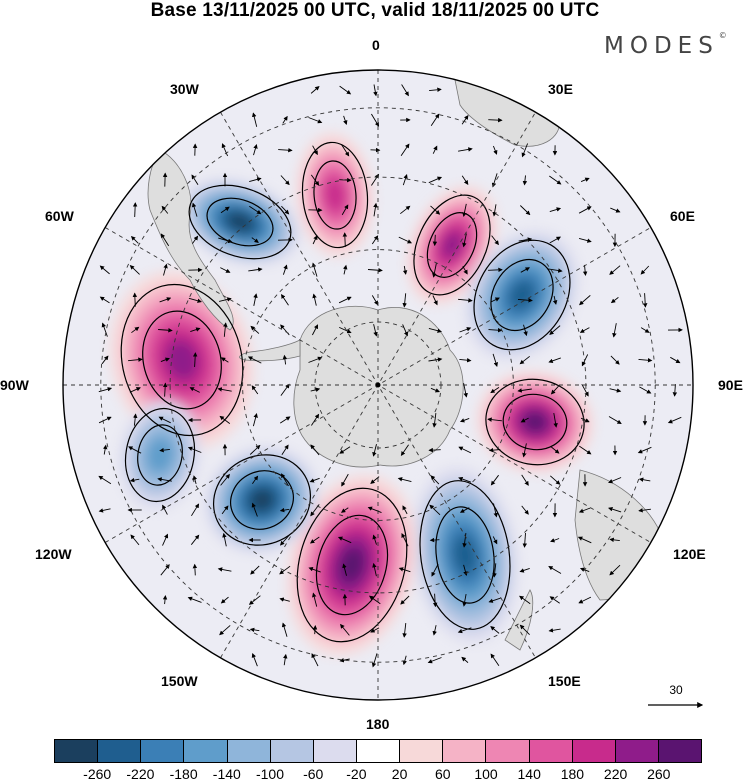  I want to click on south-america, so click(190, 240).